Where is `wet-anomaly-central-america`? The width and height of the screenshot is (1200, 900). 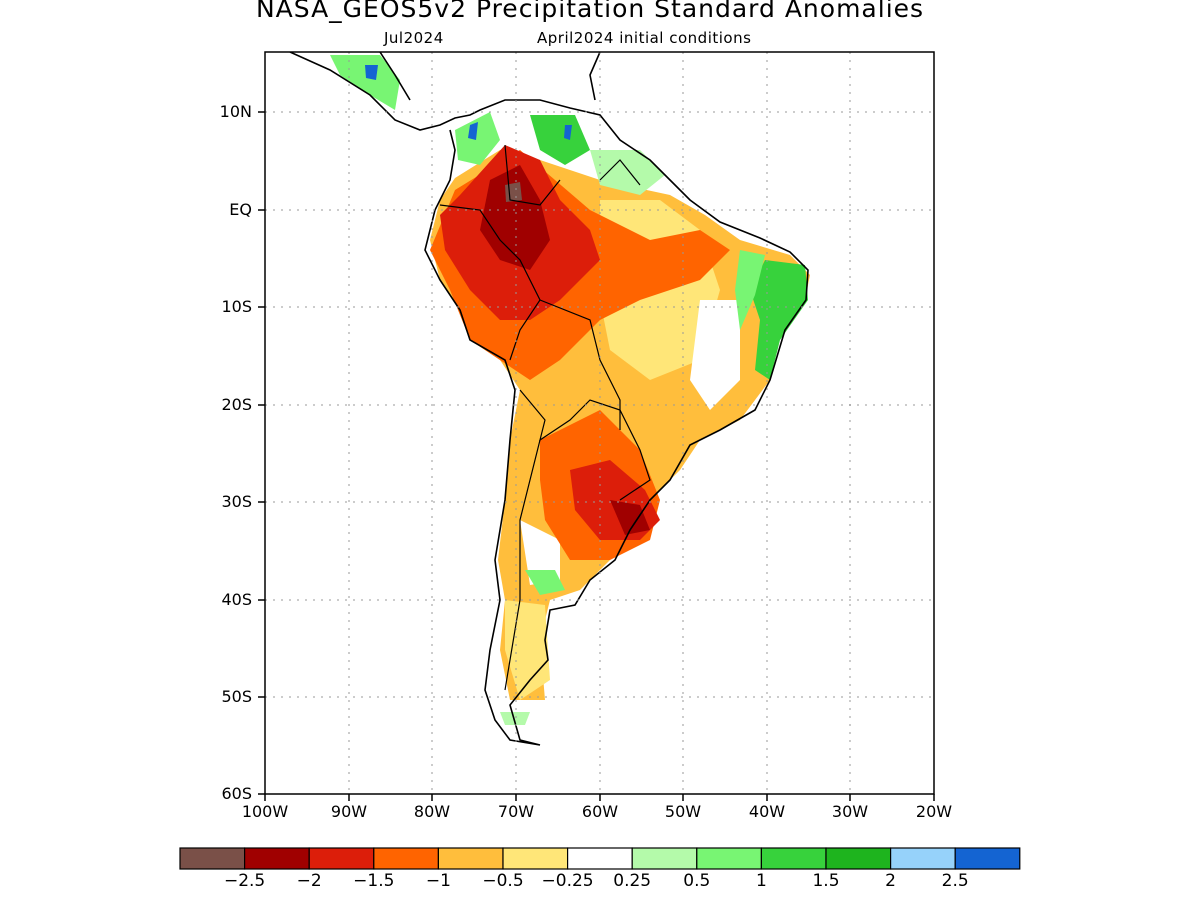 wet-anomaly-central-america is located at coordinates (365, 82).